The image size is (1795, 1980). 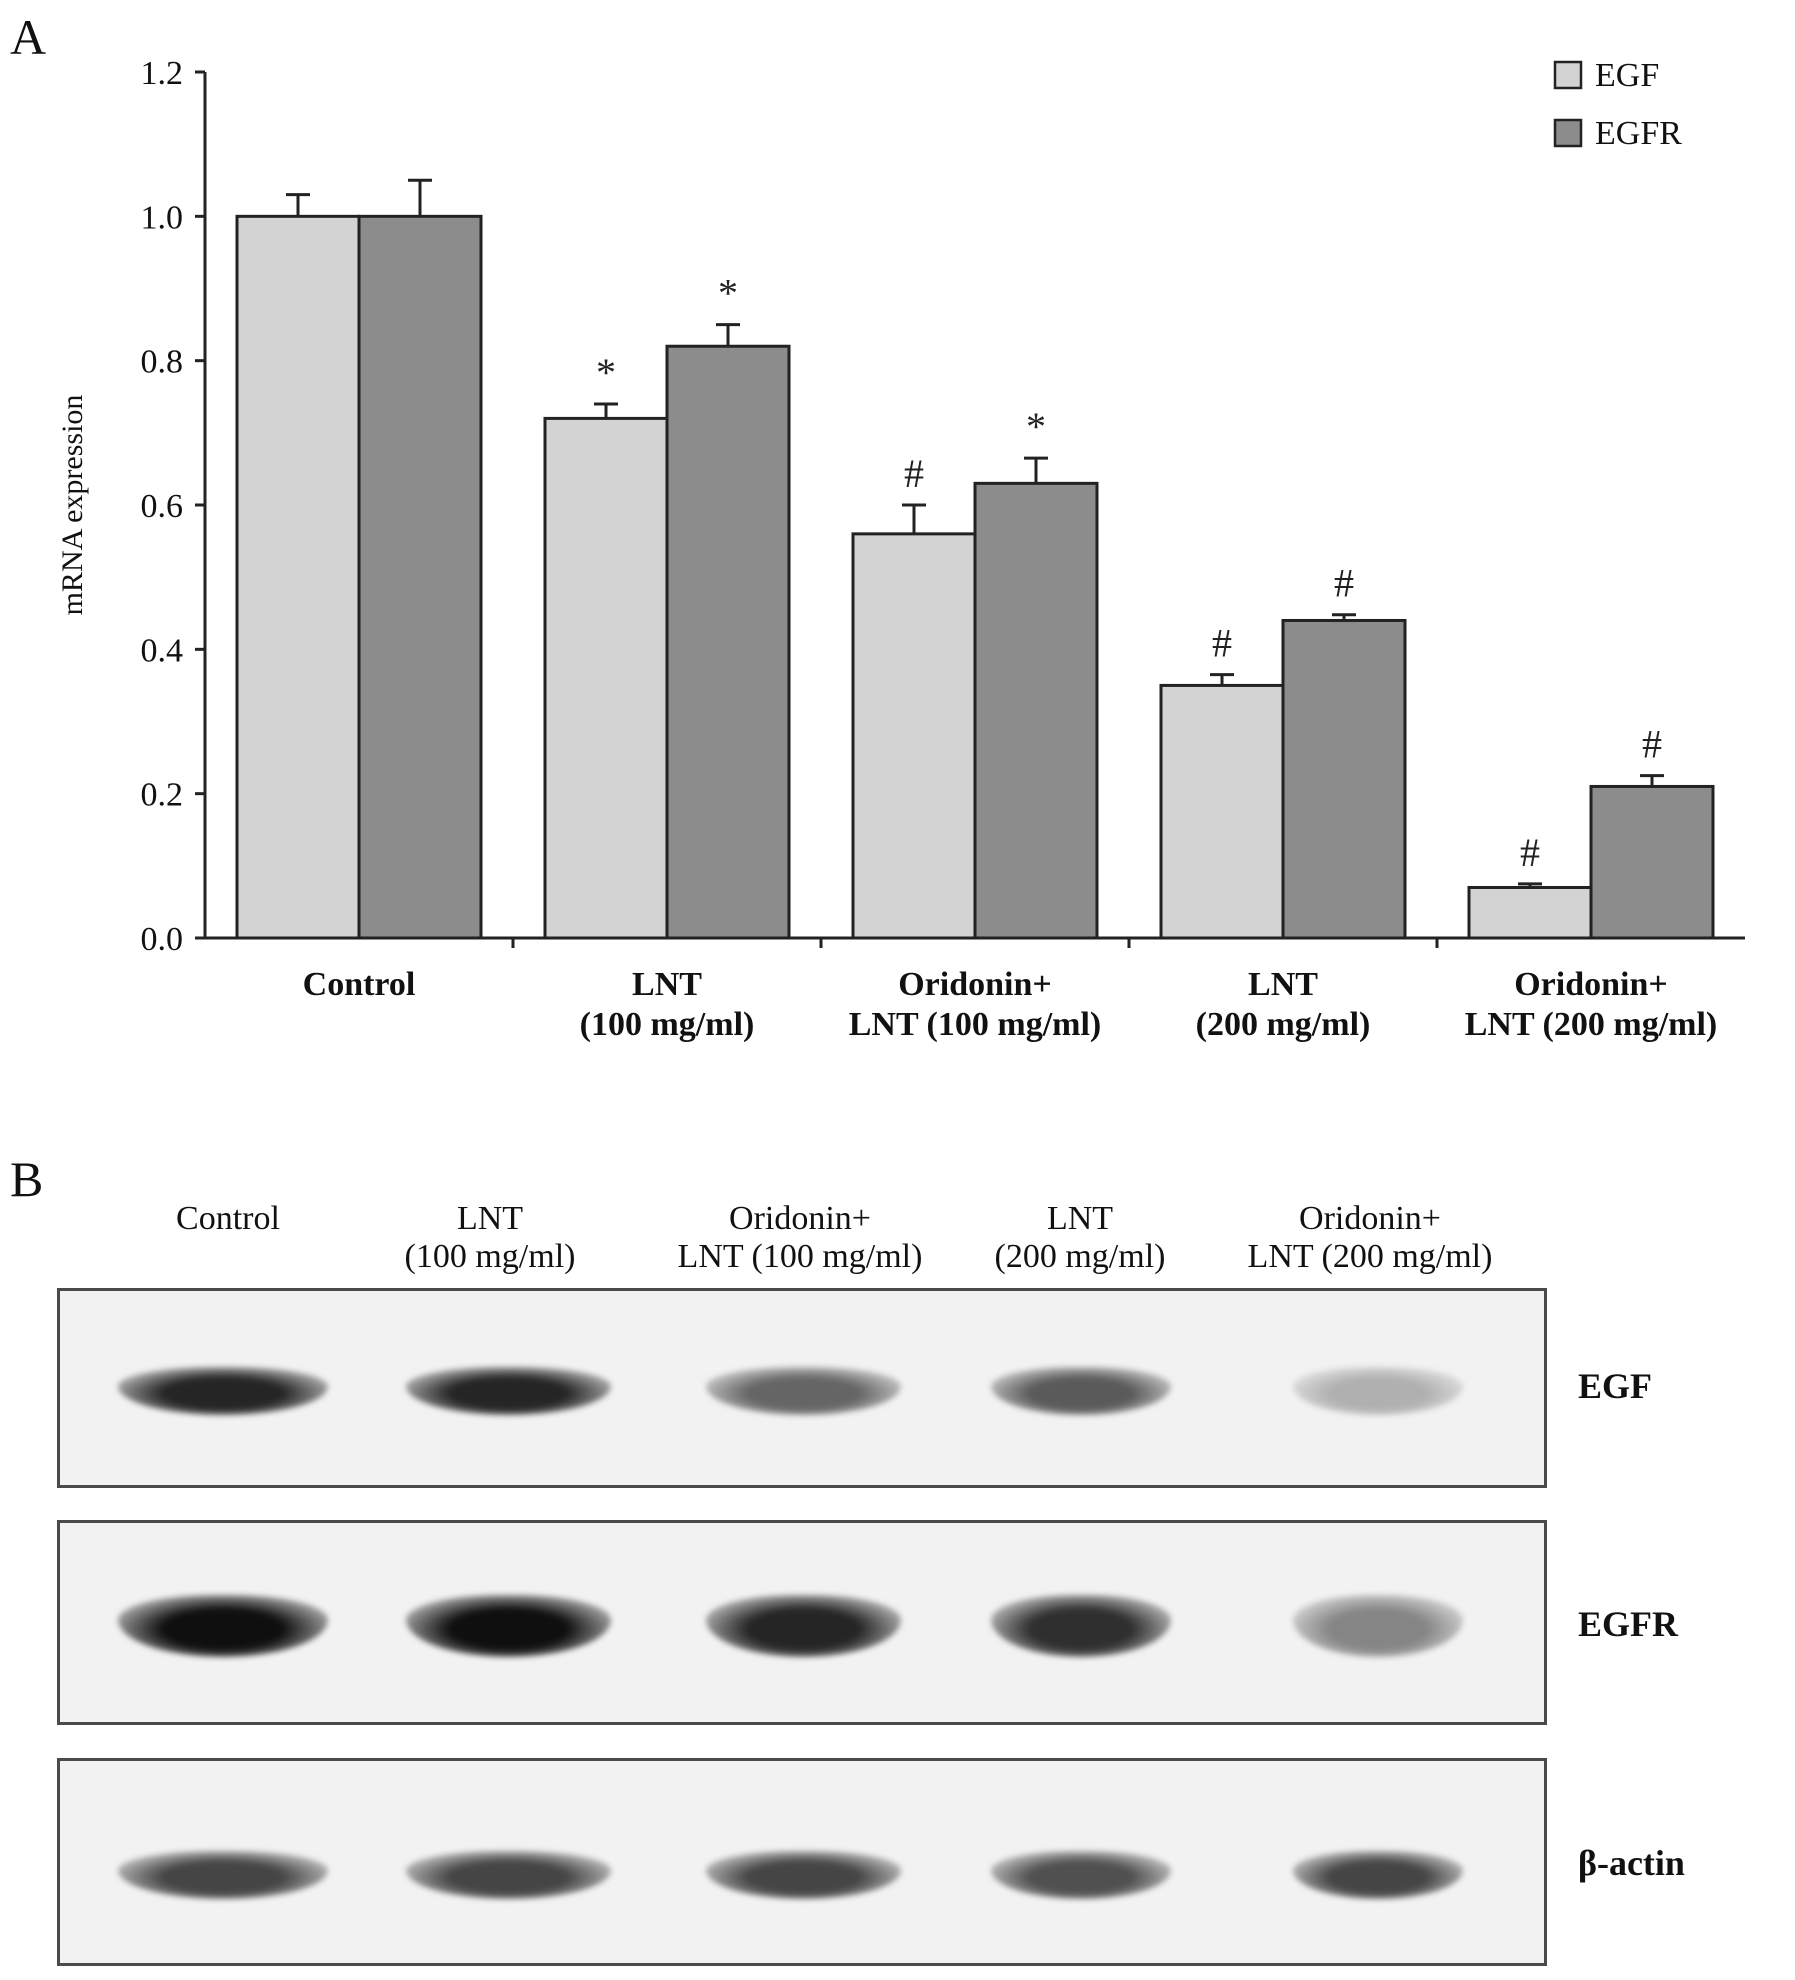 What do you see at coordinates (1080, 1256) in the screenshot?
I see `lane-label-line: (200 mg/ml)` at bounding box center [1080, 1256].